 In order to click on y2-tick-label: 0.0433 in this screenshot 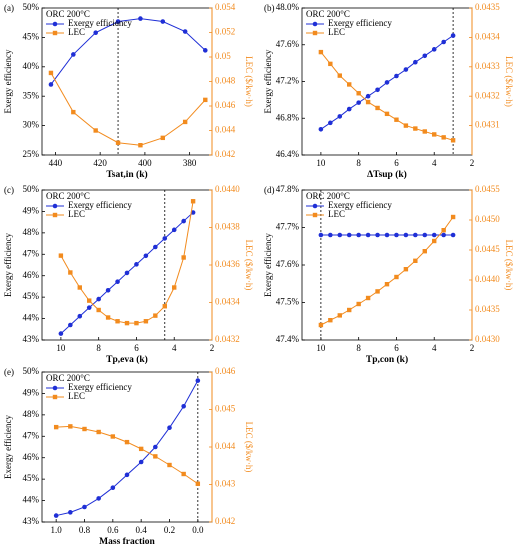, I will do `click(487, 66)`.